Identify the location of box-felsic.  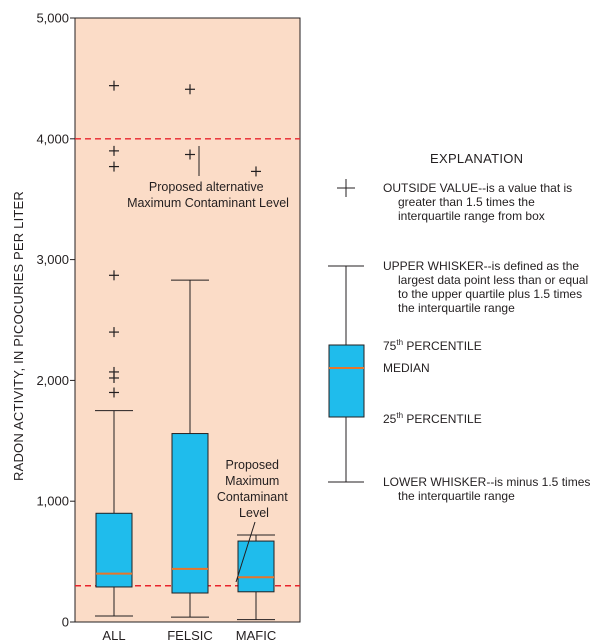
(190, 351).